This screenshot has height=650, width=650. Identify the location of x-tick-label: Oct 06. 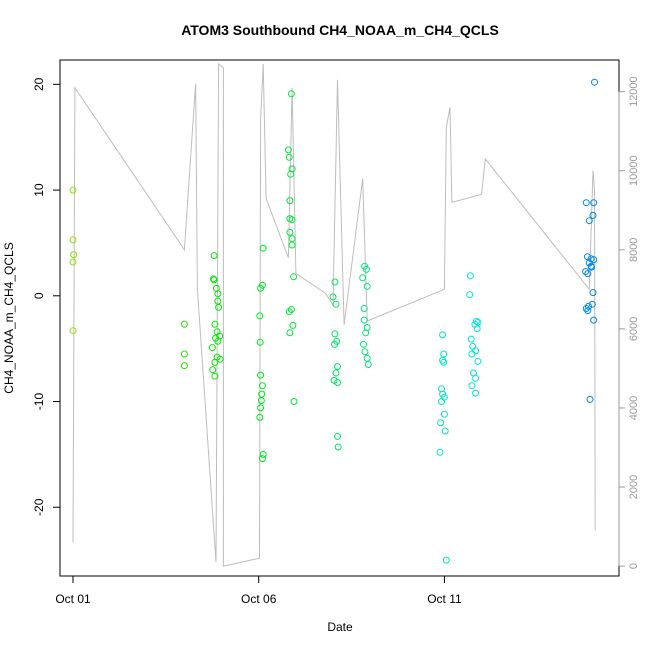
(259, 599).